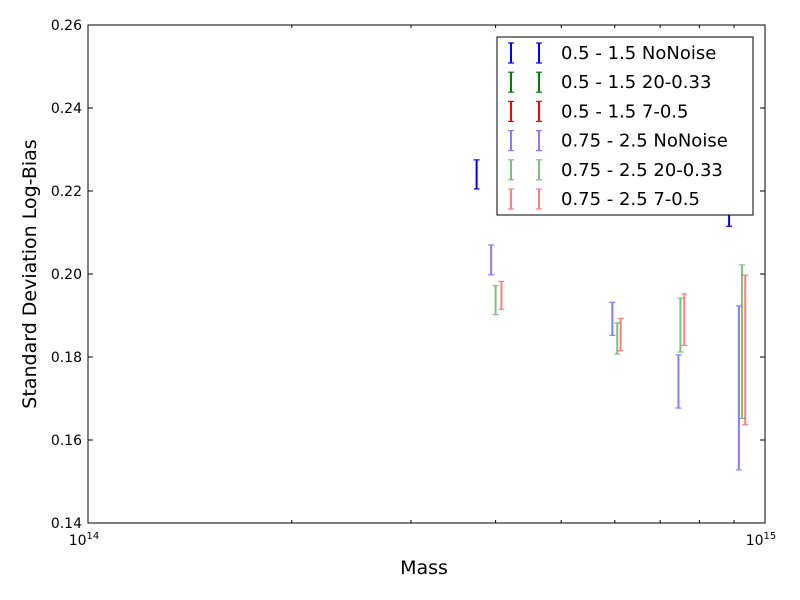  Describe the element at coordinates (66, 358) in the screenshot. I see `y-tick-label: 0.18` at that location.